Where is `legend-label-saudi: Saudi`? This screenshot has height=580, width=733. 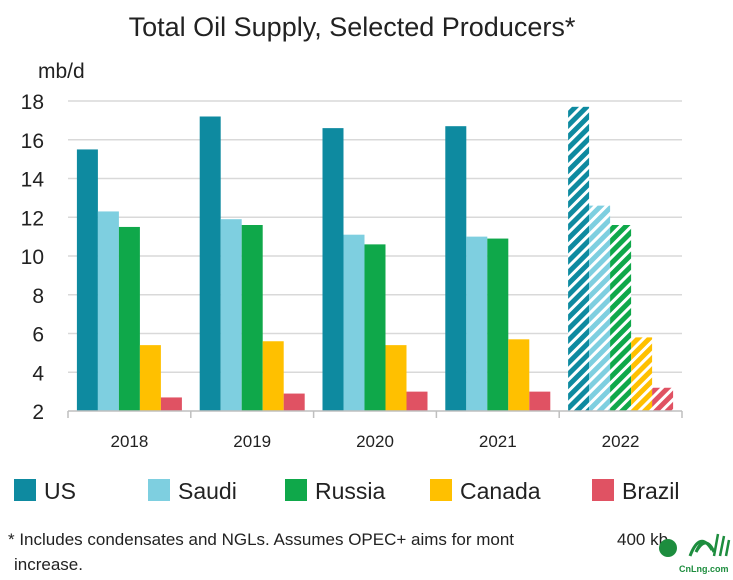 legend-label-saudi: Saudi is located at coordinates (207, 491).